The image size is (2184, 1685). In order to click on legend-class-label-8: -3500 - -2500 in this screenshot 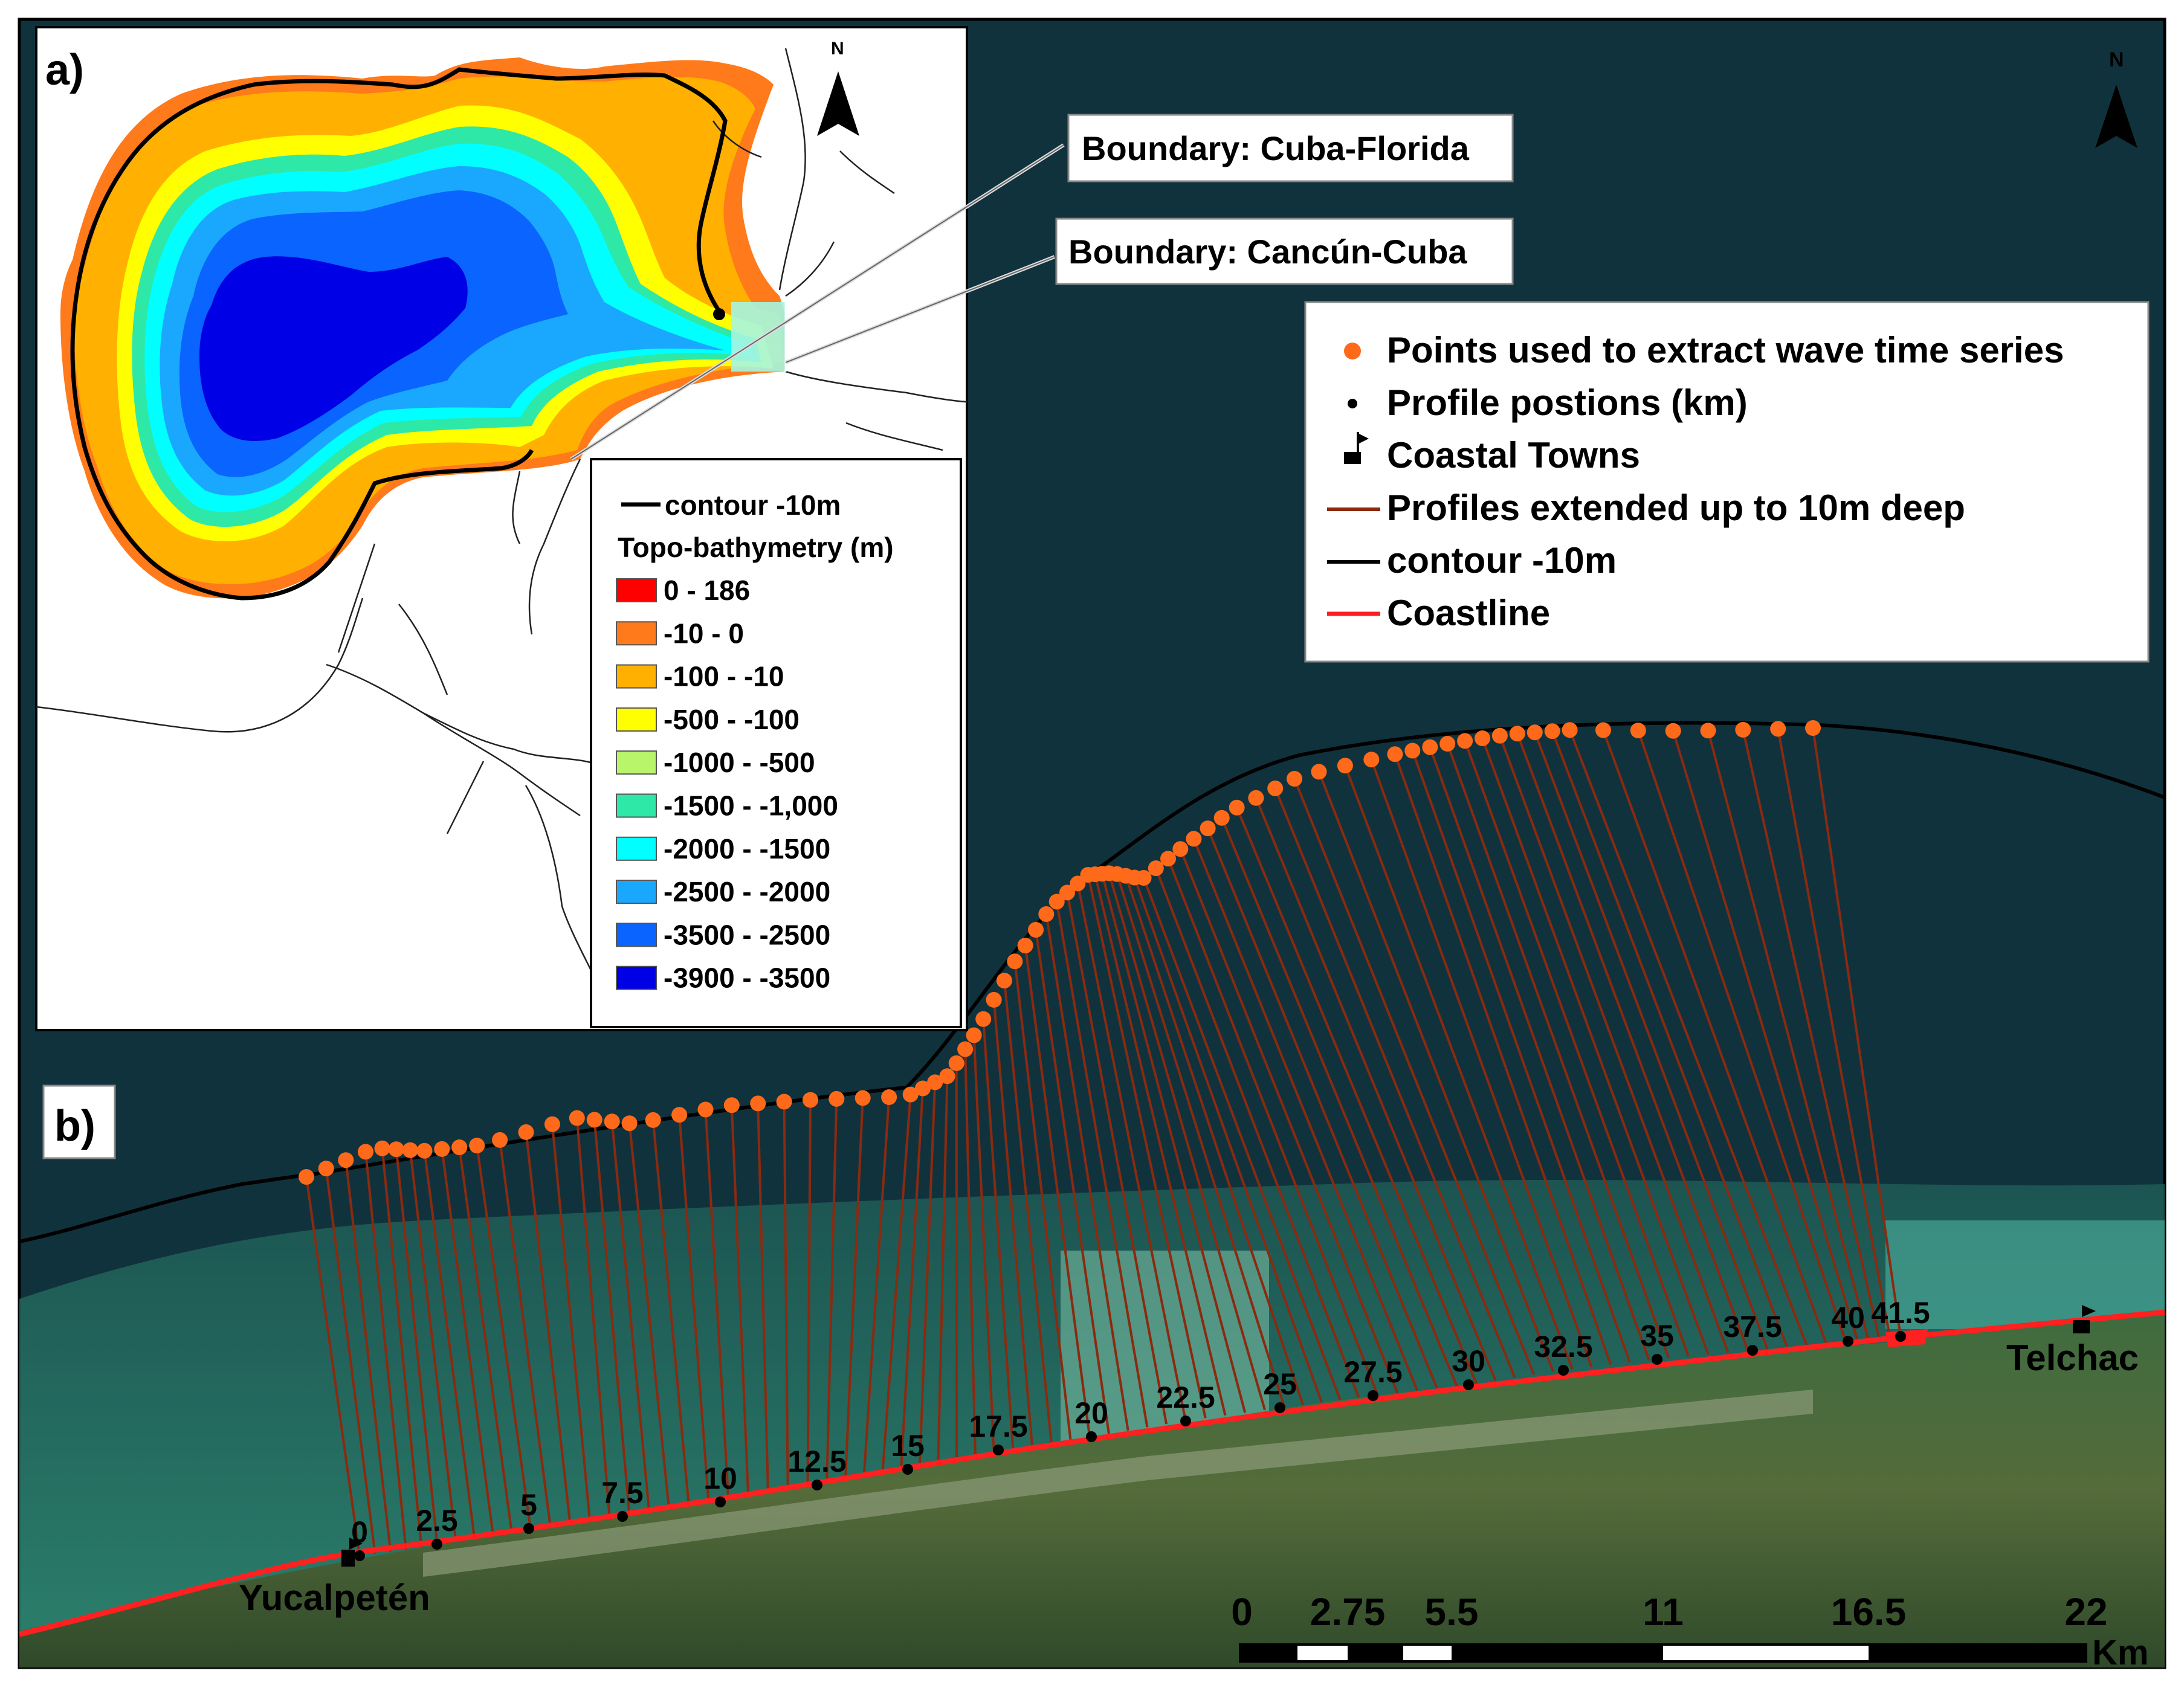, I will do `click(747, 934)`.